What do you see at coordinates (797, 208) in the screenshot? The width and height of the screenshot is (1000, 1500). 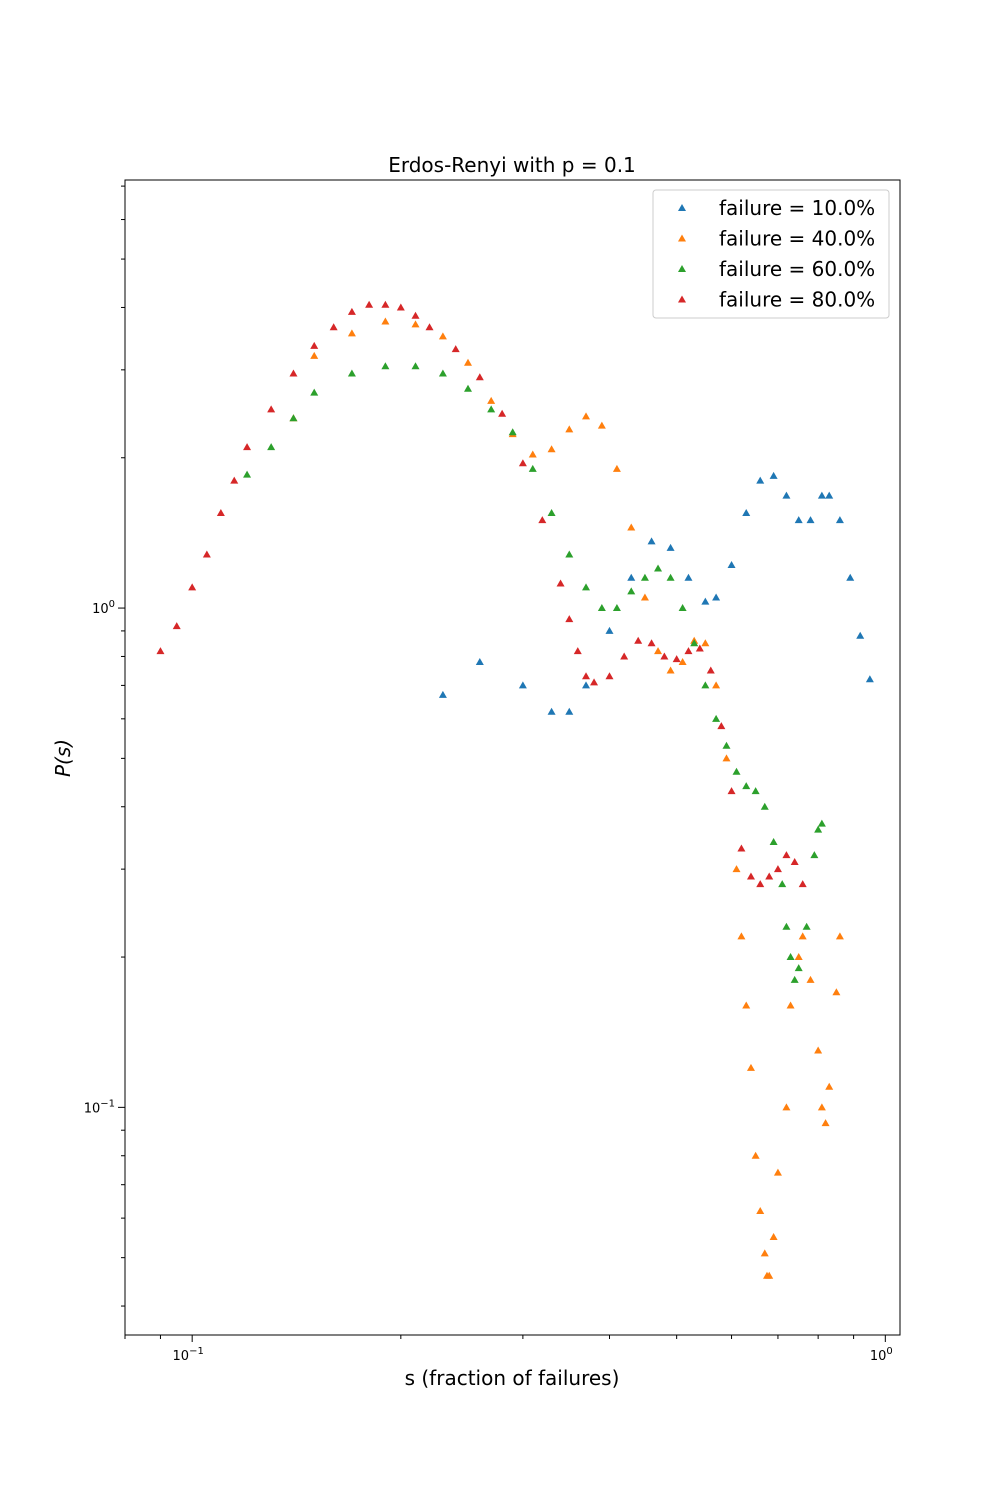 I see `legend-label: failure = 10.0%` at bounding box center [797, 208].